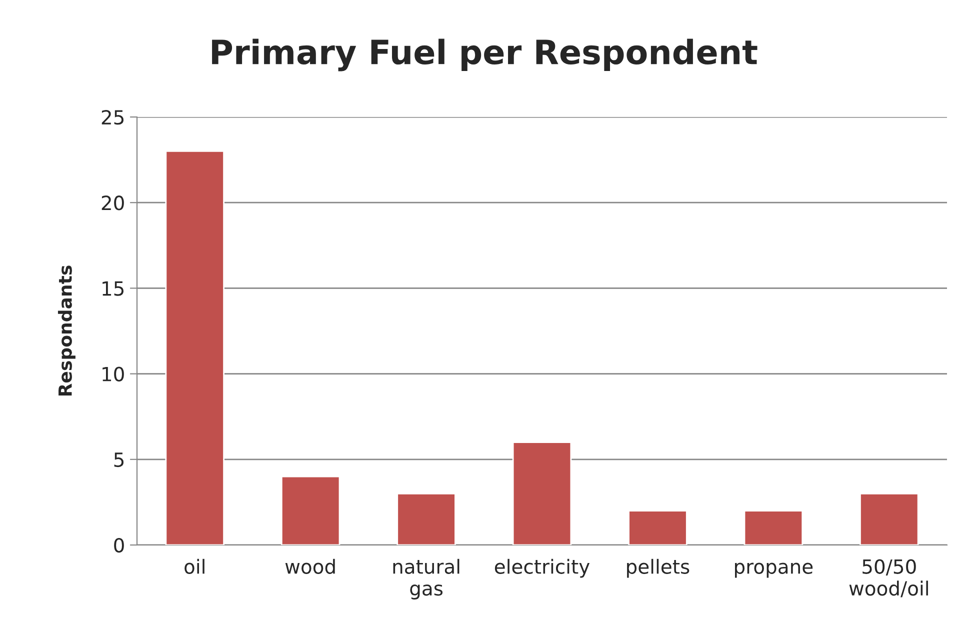  Describe the element at coordinates (113, 288) in the screenshot. I see `y-tick-label: 15` at that location.